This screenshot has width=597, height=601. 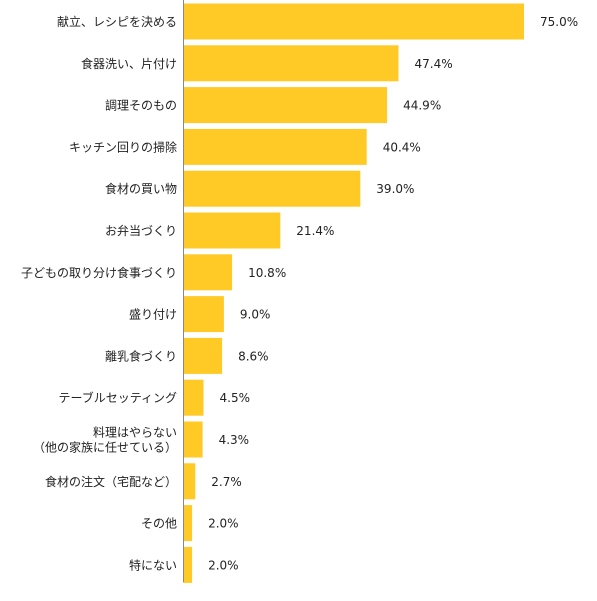 I want to click on value-label-4: 39.0%, so click(x=395, y=189).